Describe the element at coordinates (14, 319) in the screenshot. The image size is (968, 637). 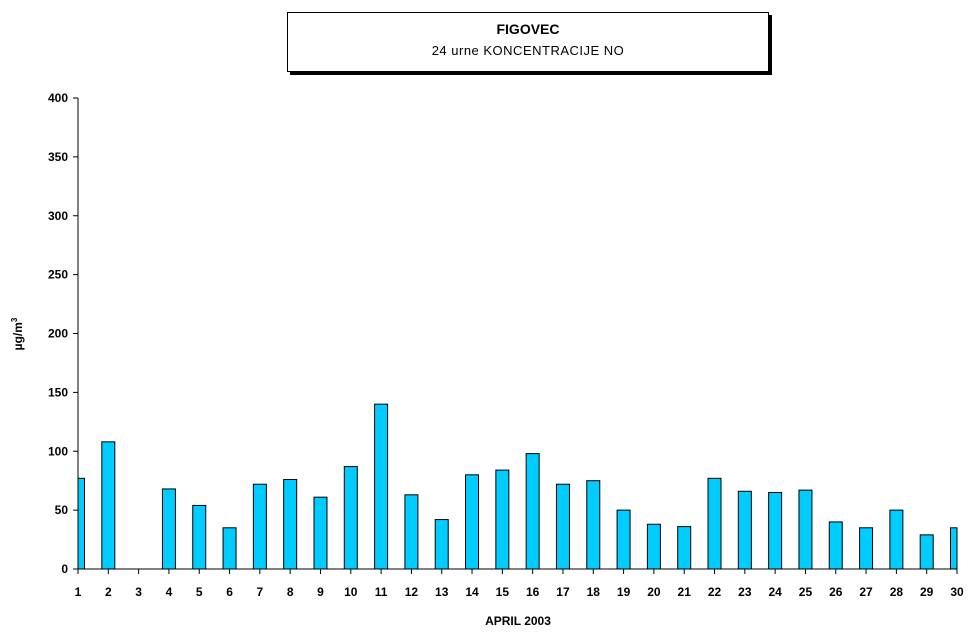
I see `y-axis-title-superscript: 3` at that location.